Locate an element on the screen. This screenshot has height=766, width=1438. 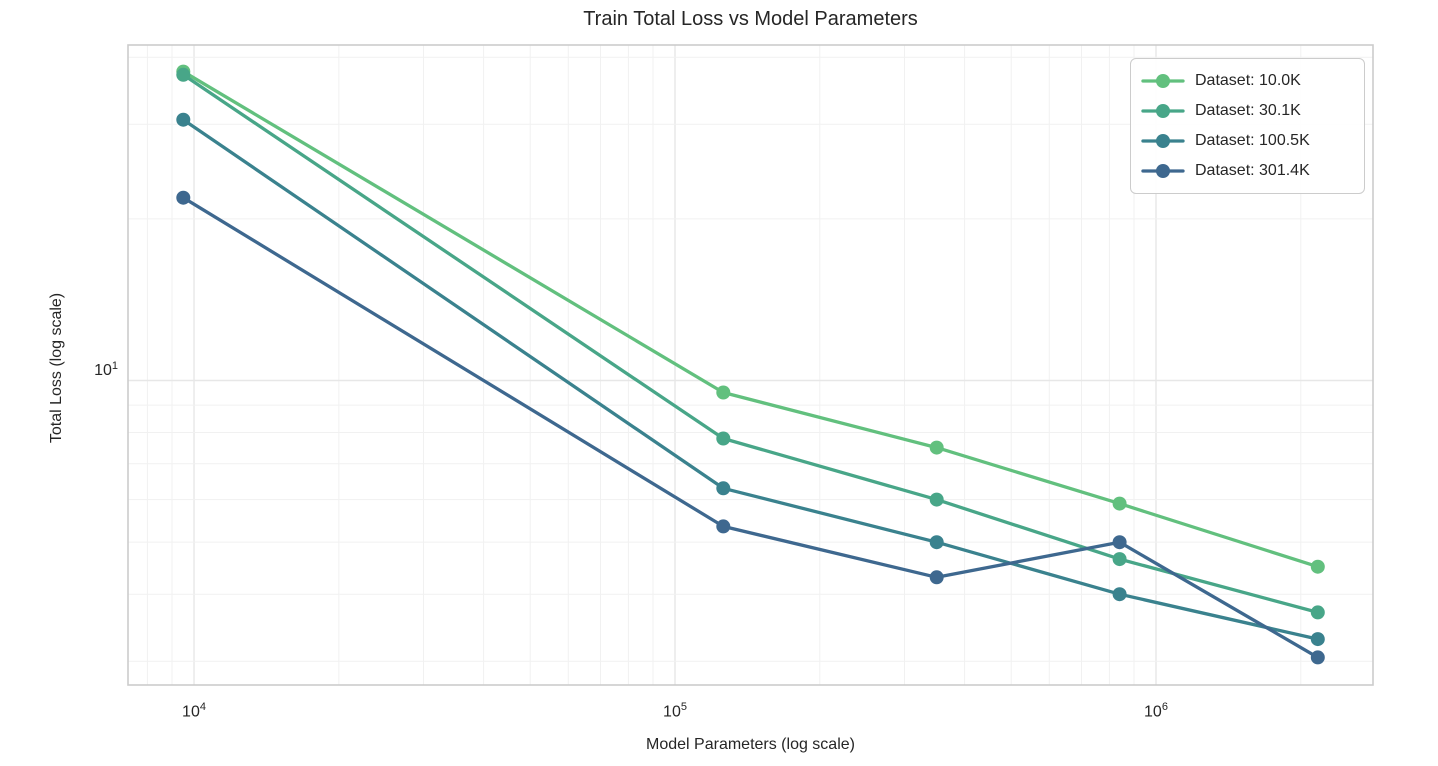
y-axis-label: Total Loss (log scale) is located at coordinates (56, 368).